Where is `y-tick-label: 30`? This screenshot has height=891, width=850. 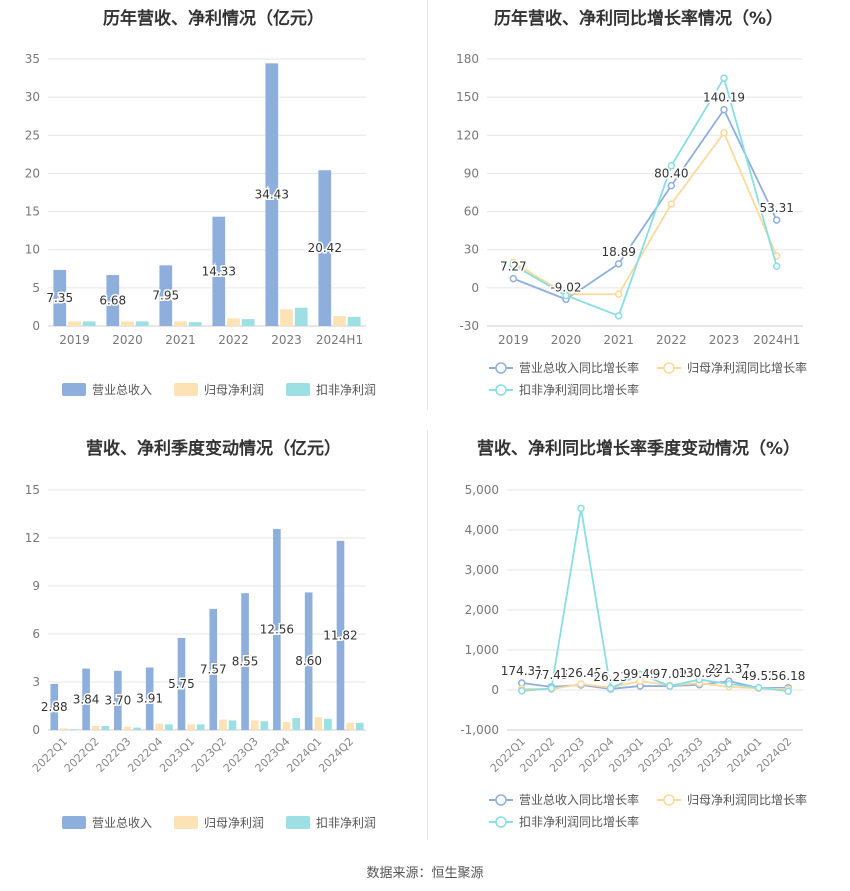 y-tick-label: 30 is located at coordinates (471, 250).